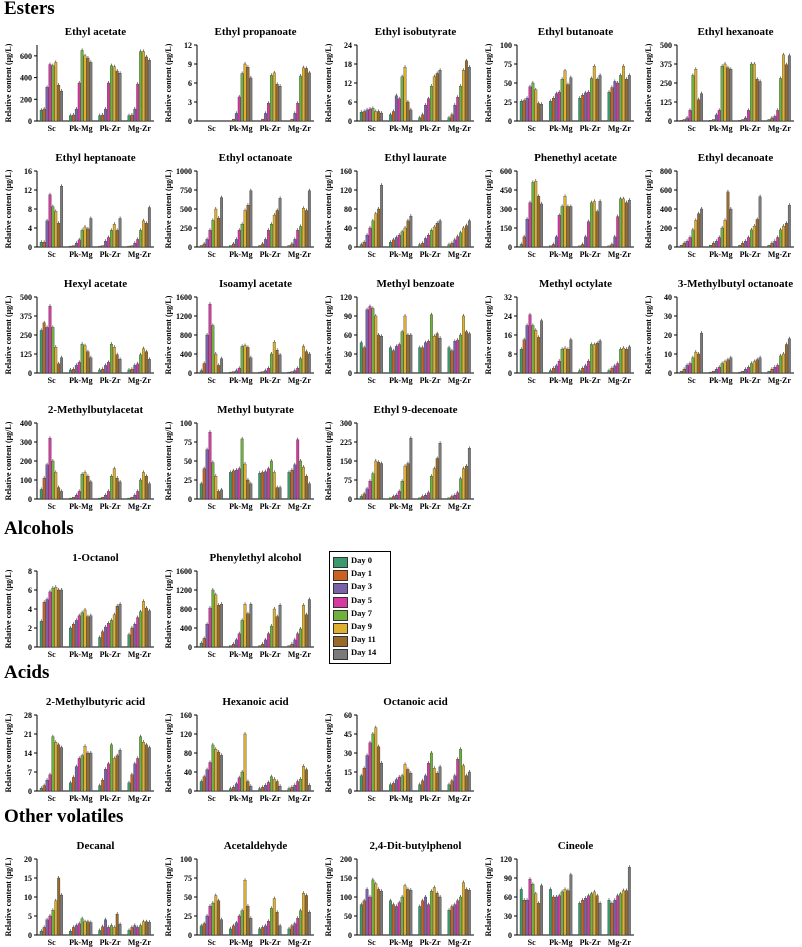  What do you see at coordinates (256, 846) in the screenshot?
I see `chart-title: Acetaldehyde` at bounding box center [256, 846].